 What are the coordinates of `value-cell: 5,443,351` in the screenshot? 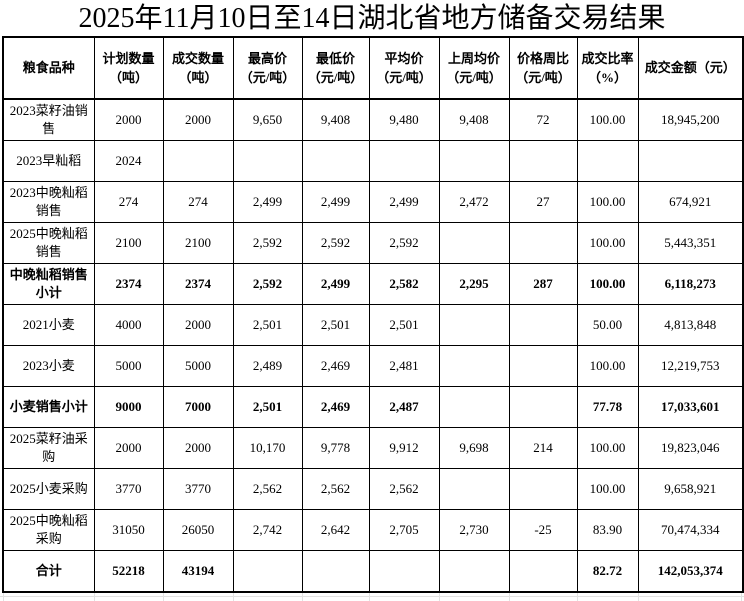 It's located at (690, 243).